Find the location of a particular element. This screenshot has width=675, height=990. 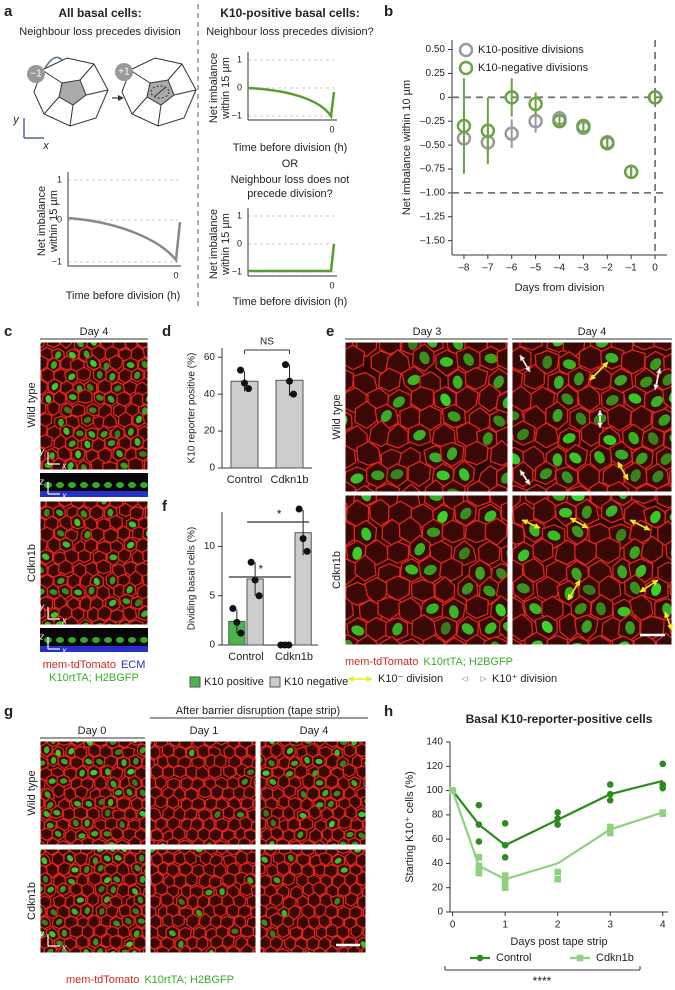

row-label: Cdkn1b is located at coordinates (32, 563).